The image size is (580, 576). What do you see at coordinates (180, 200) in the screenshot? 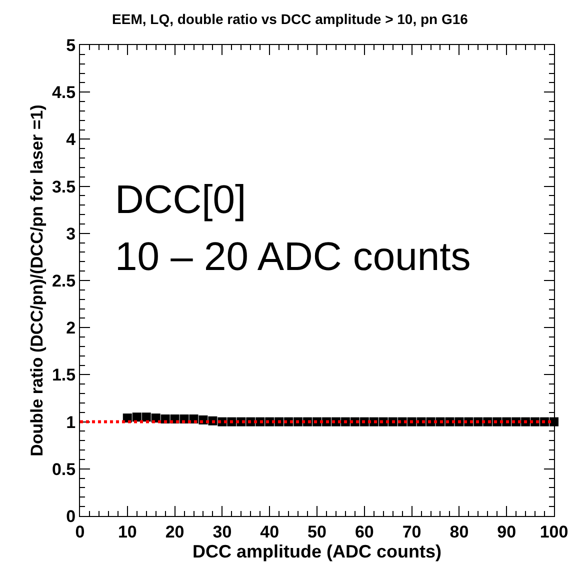
I see `annotation: DCC[0]` at bounding box center [180, 200].